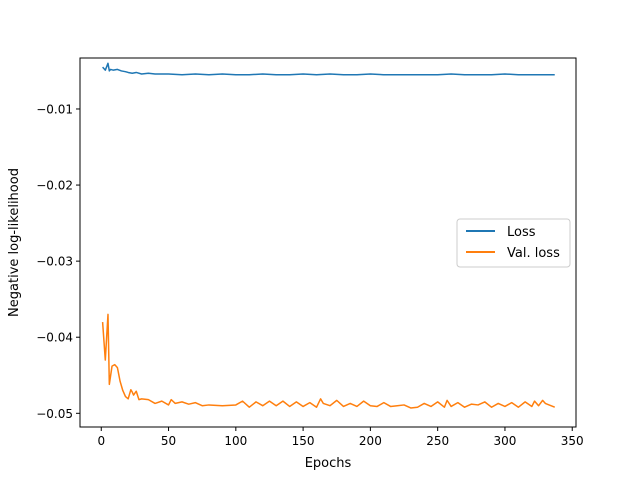 This screenshot has width=640, height=480. Describe the element at coordinates (14, 242) in the screenshot. I see `y-axis-label: Negative log-likelihood` at that location.